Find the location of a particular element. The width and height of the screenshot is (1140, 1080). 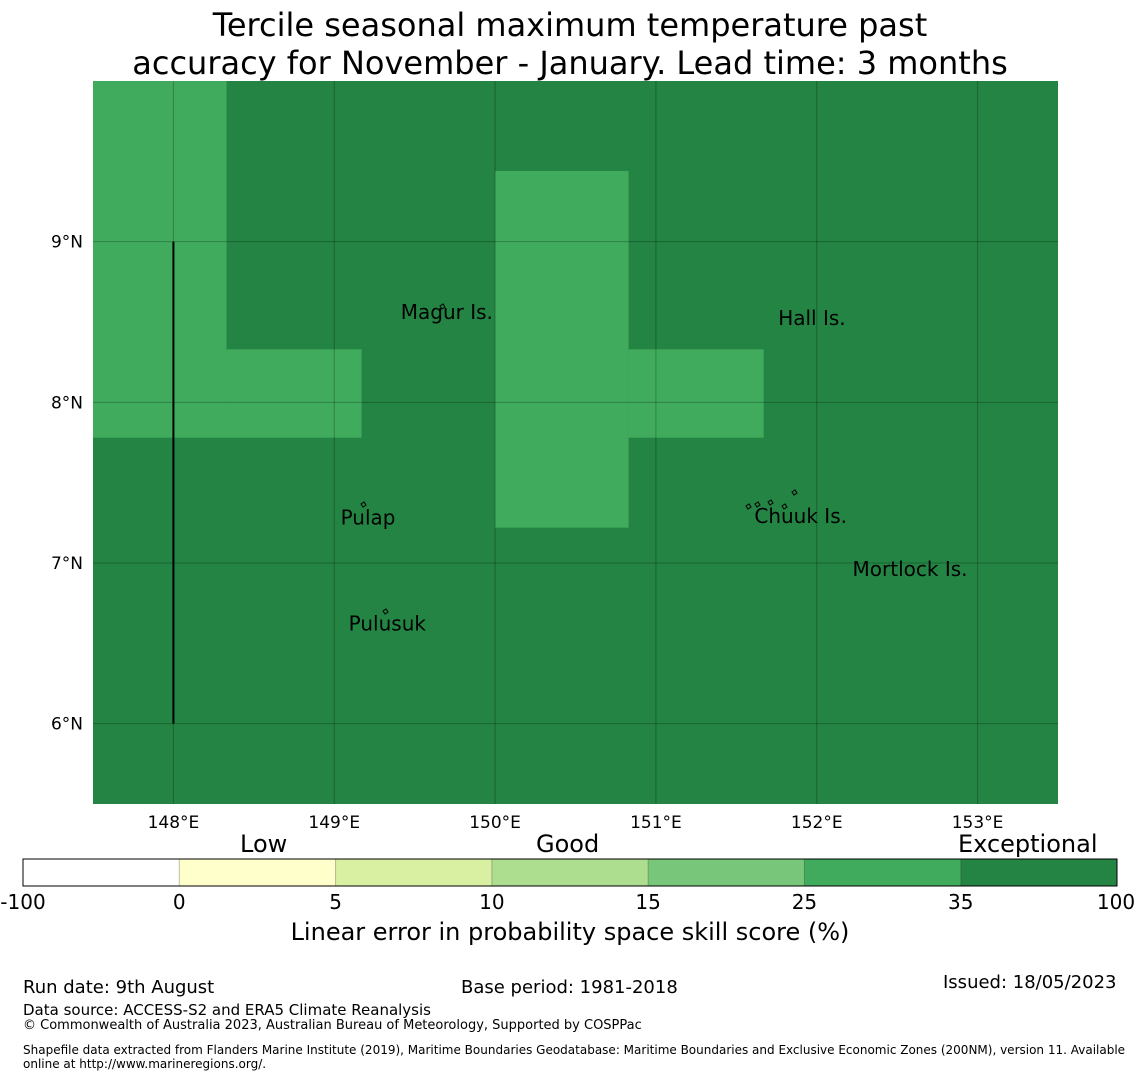

colorbar-frame is located at coordinates (570, 872).